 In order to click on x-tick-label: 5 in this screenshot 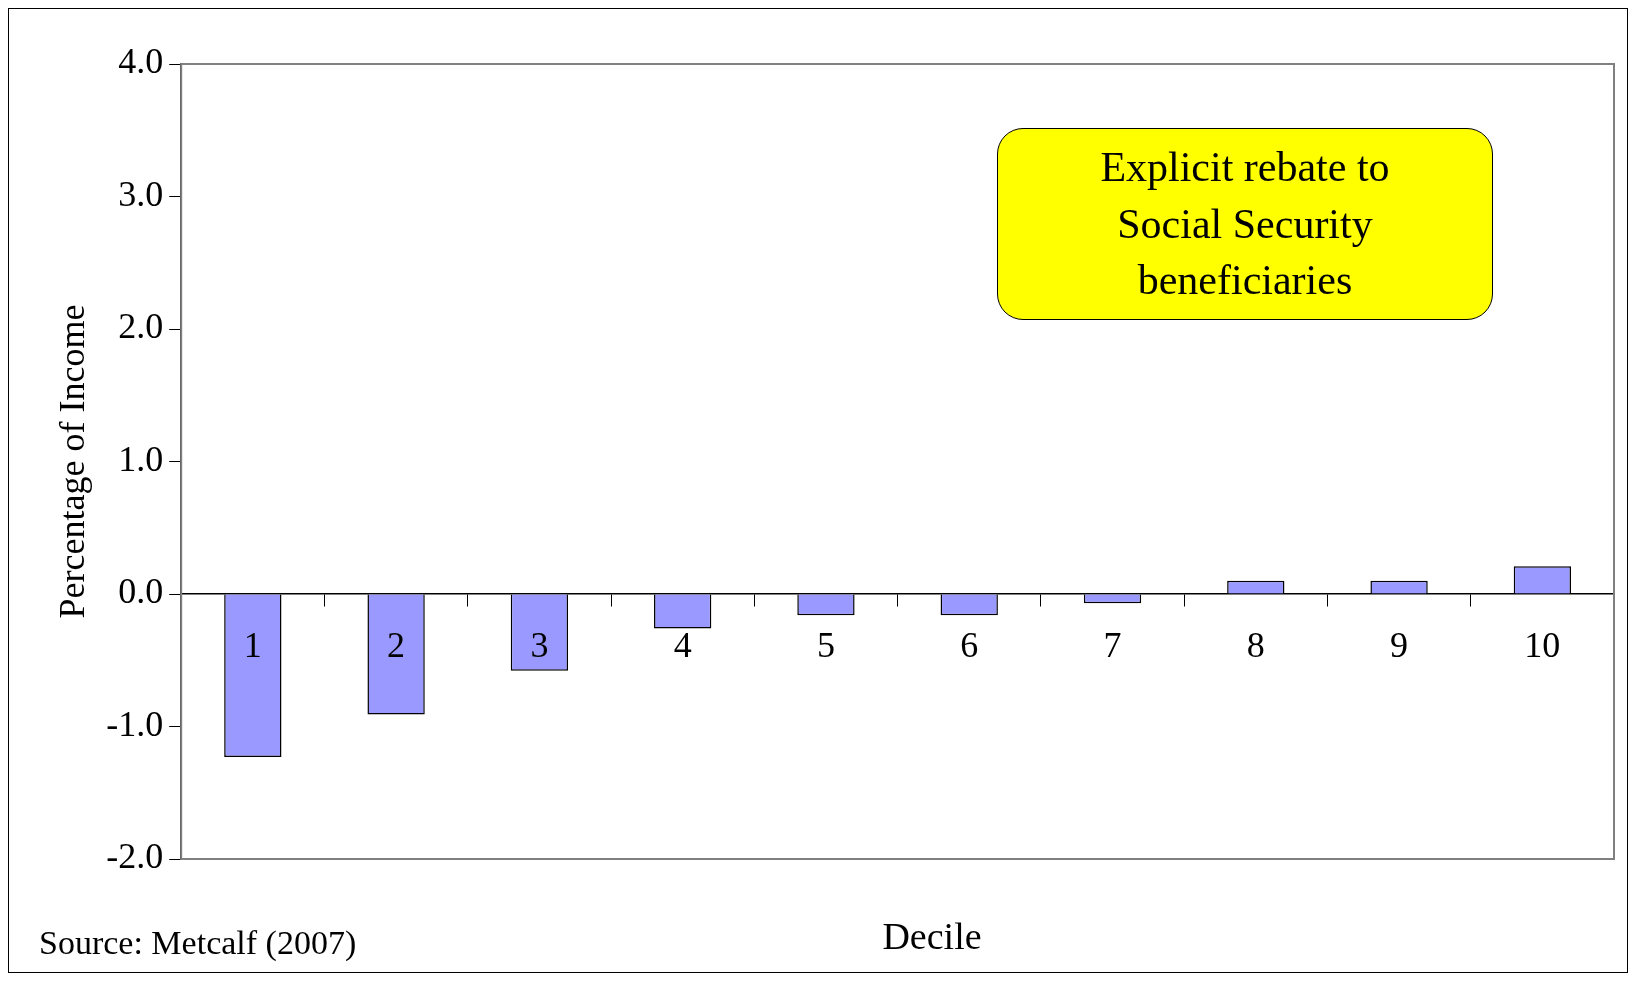, I will do `click(825, 645)`.